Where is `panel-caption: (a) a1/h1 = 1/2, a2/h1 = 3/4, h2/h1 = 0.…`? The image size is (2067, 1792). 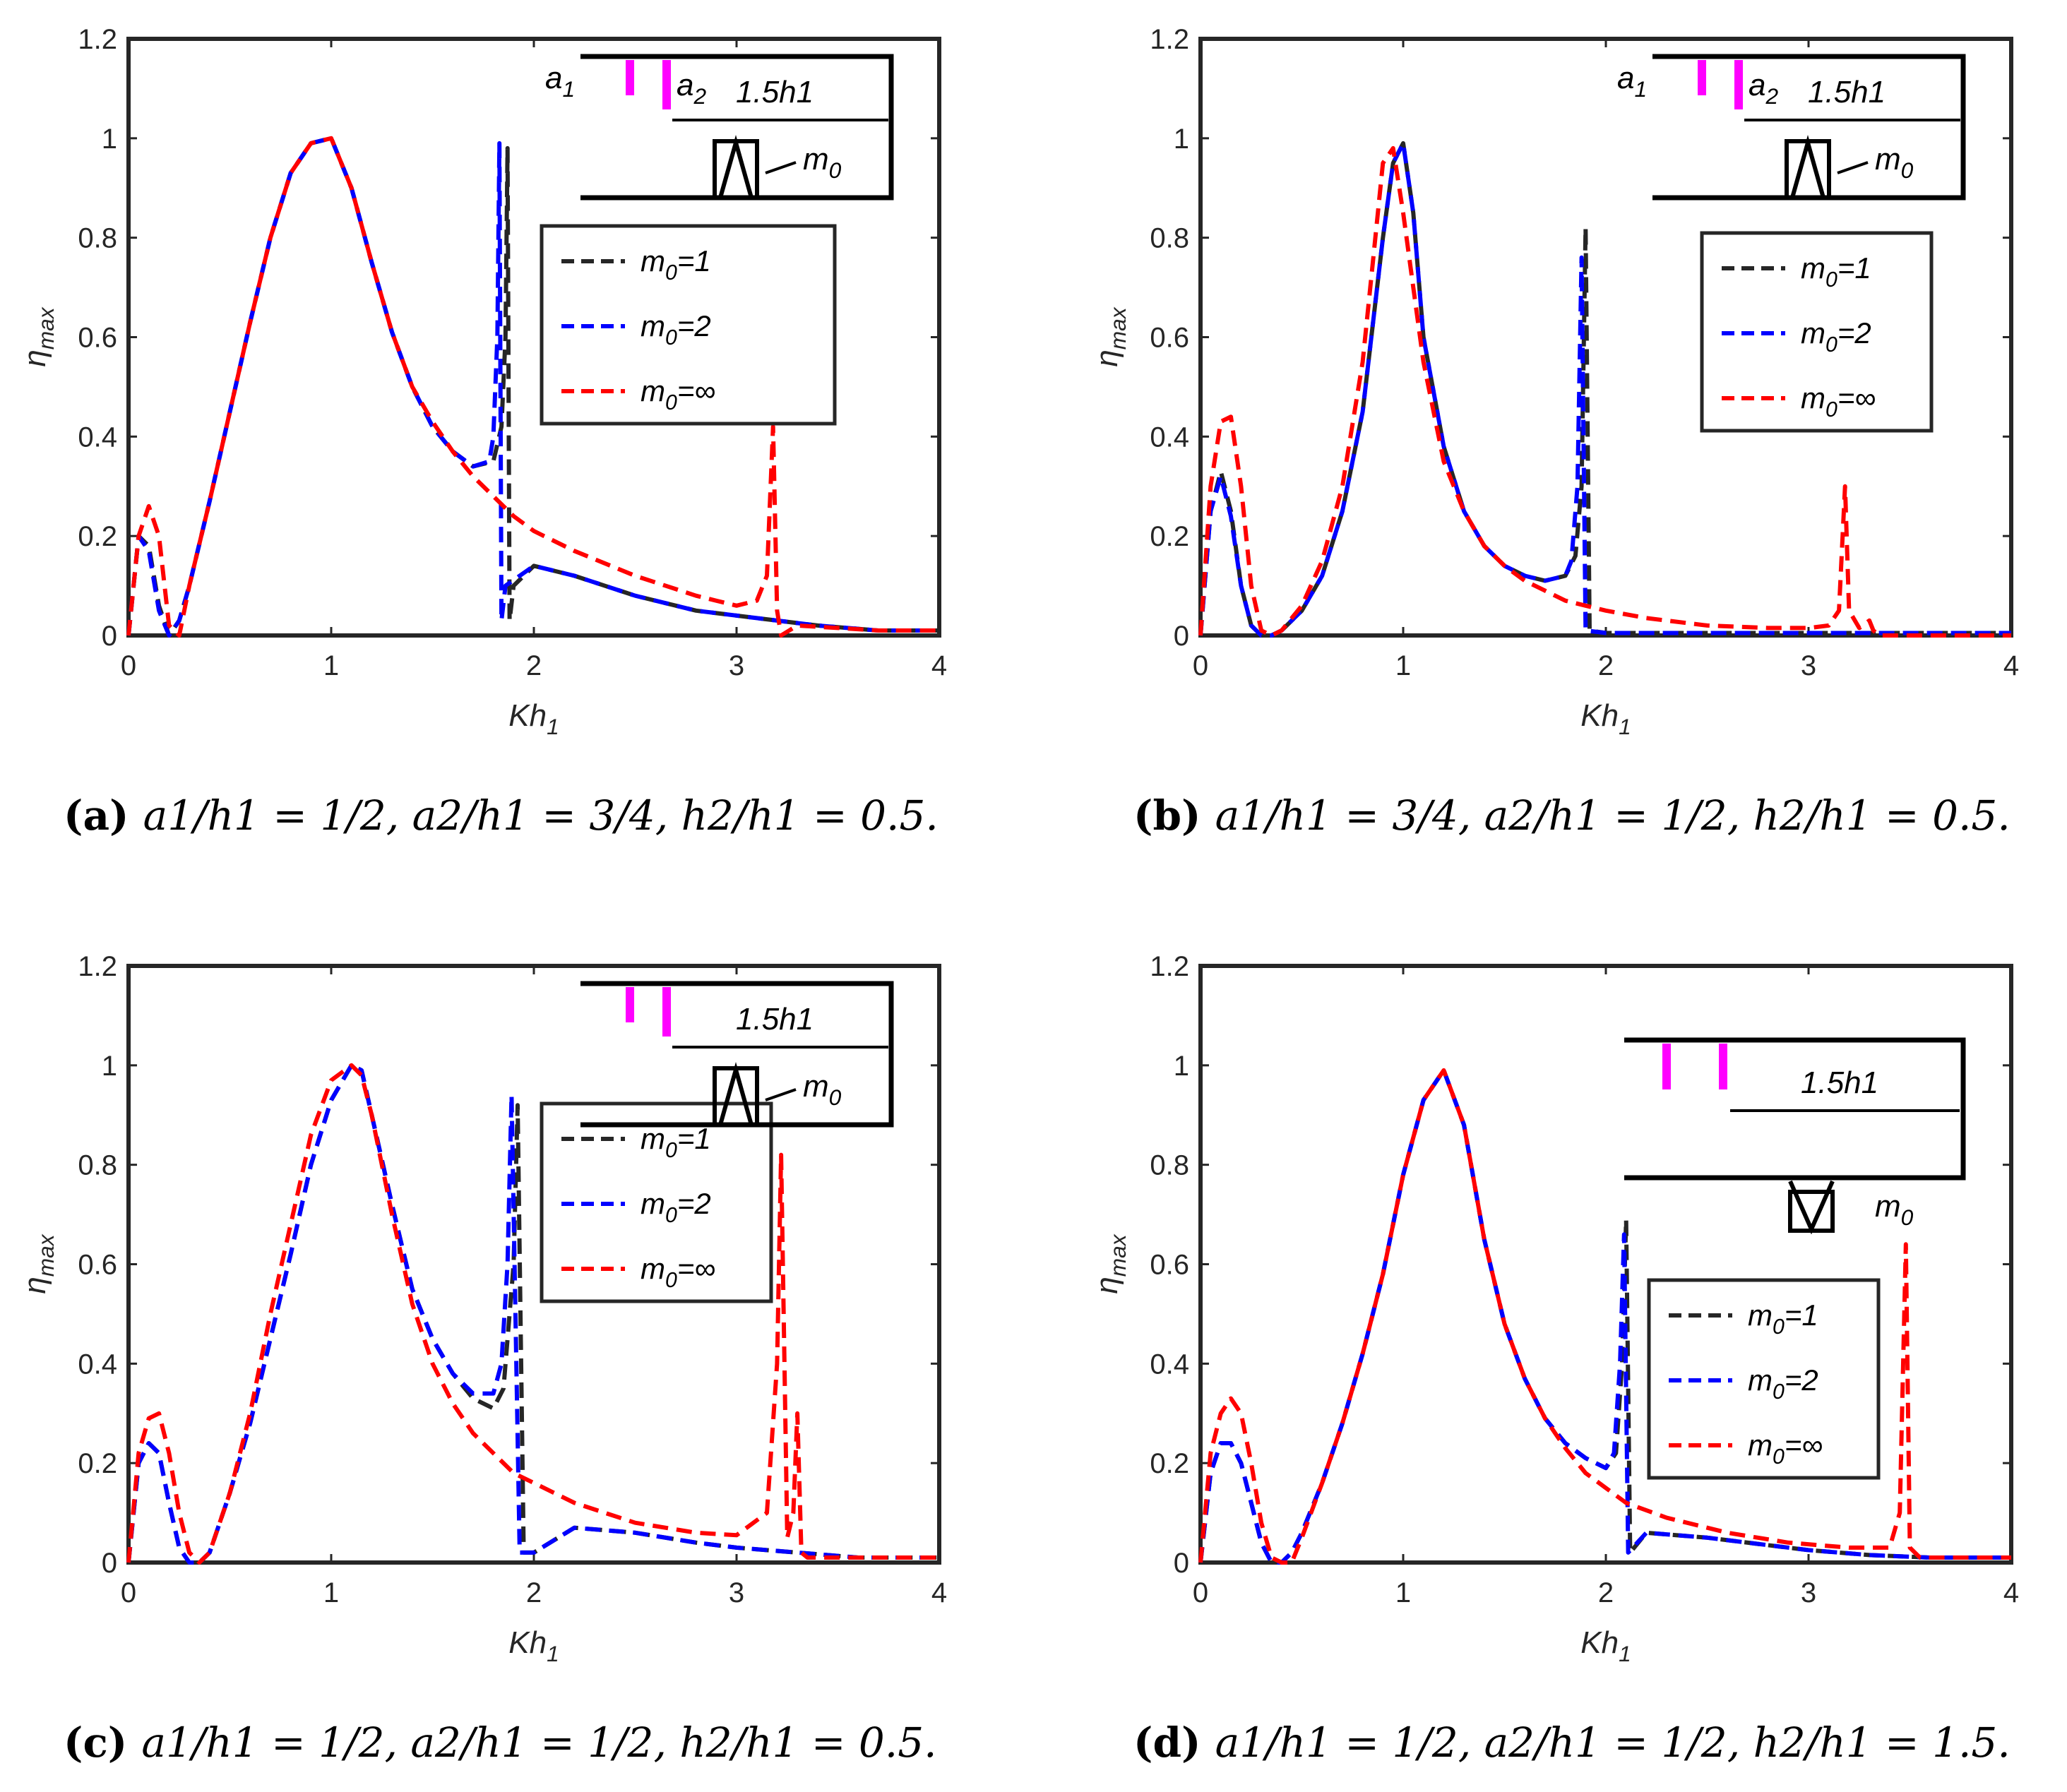
panel-caption: (a) a1/h1 = 1/2, a2/h1 = 3/4, h2/h1 = 0.… is located at coordinates (502, 816).